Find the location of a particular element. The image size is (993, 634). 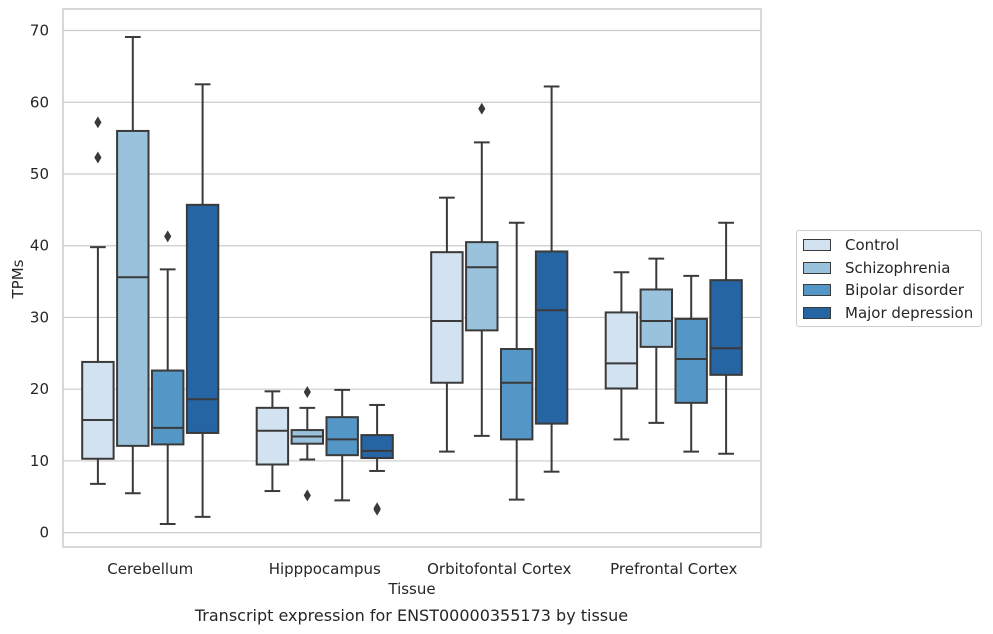

x-tick-label: Orbitofontal Cortex is located at coordinates (499, 569).